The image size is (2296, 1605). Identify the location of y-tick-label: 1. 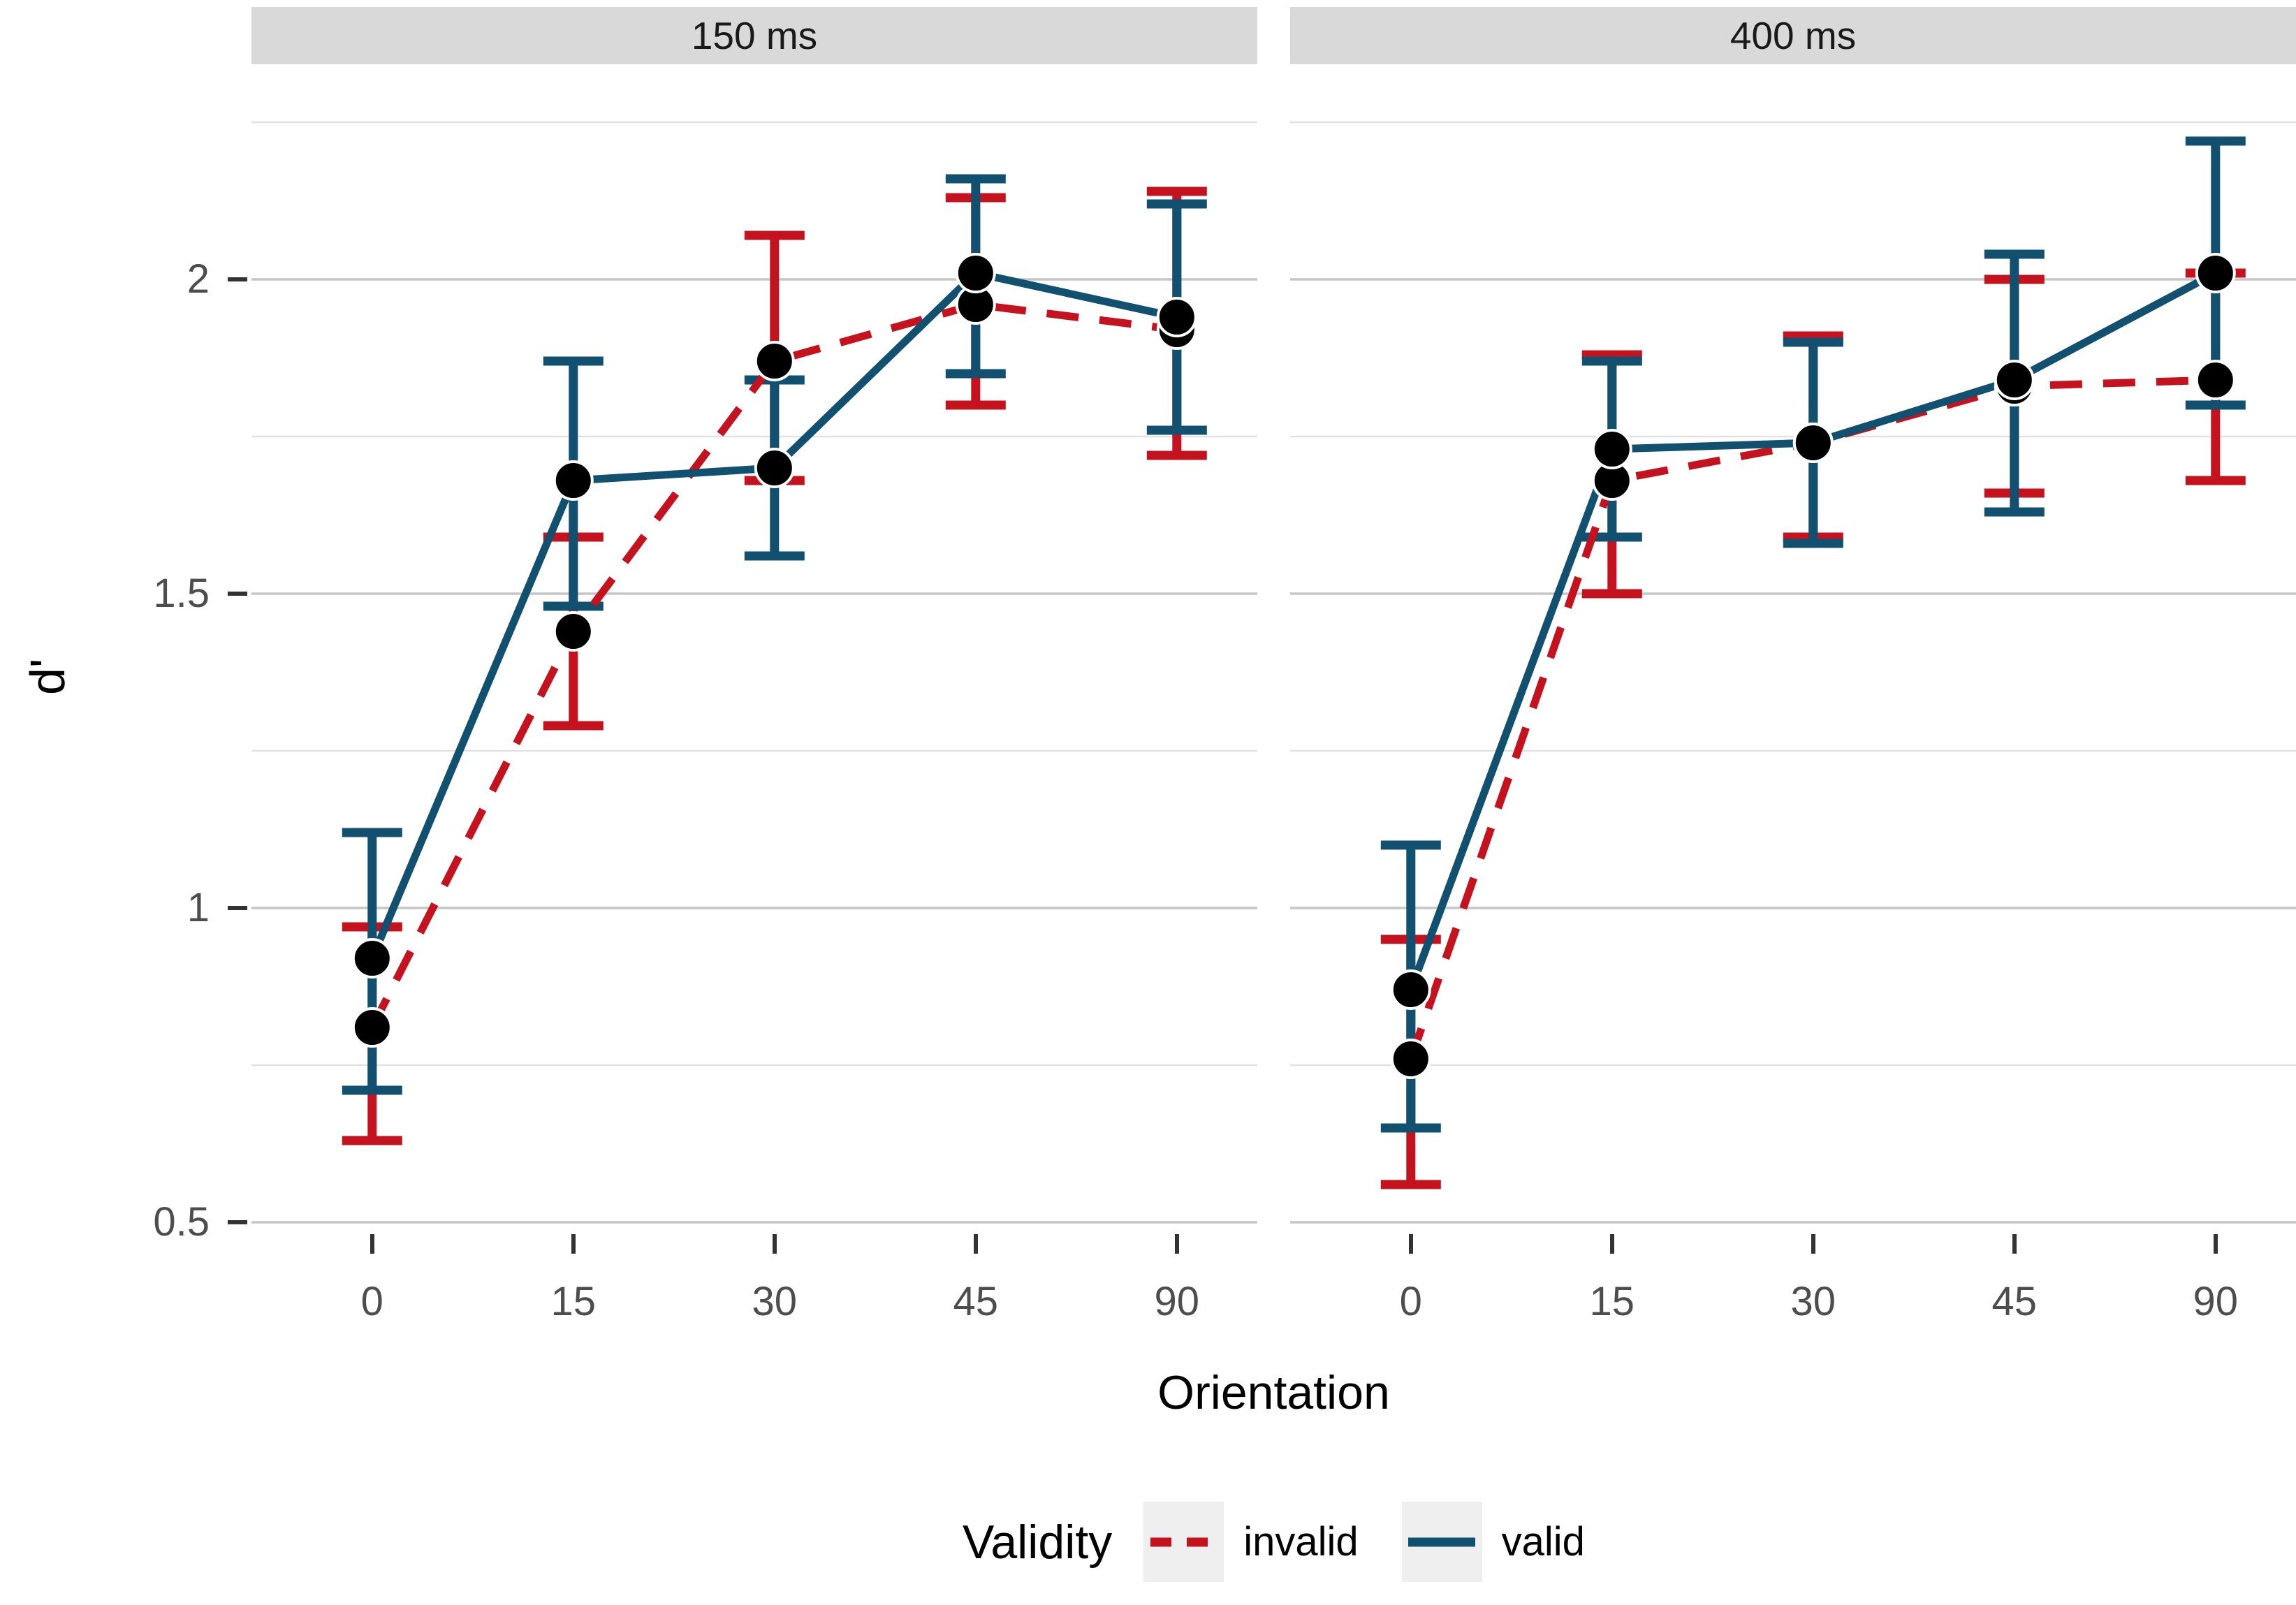
(198, 907).